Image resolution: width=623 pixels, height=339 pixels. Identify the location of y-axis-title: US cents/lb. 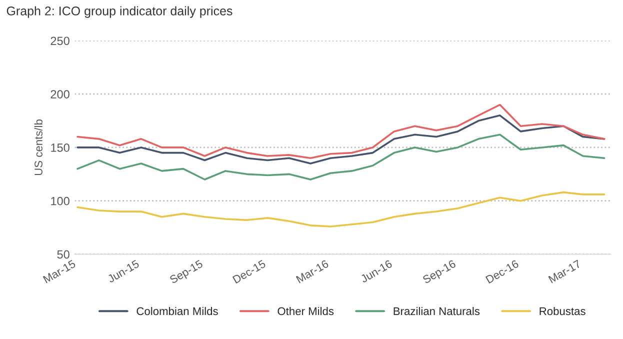
(38, 148).